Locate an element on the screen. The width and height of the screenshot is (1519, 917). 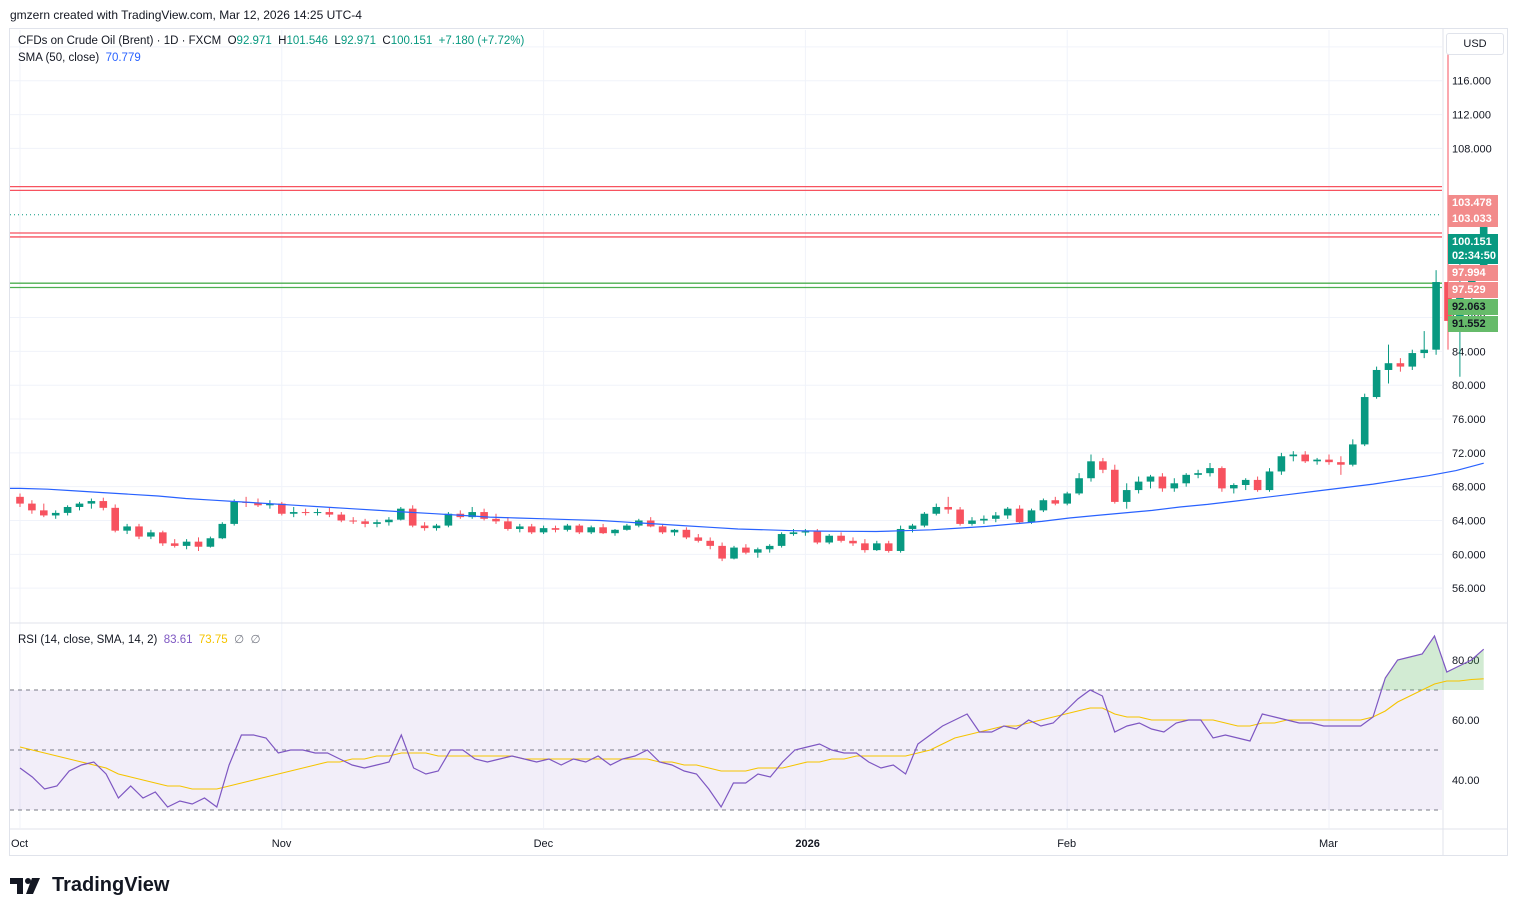
symbol-name: CFDs on Crude Oil (Brent) · 1D · FXCM is located at coordinates (120, 41).